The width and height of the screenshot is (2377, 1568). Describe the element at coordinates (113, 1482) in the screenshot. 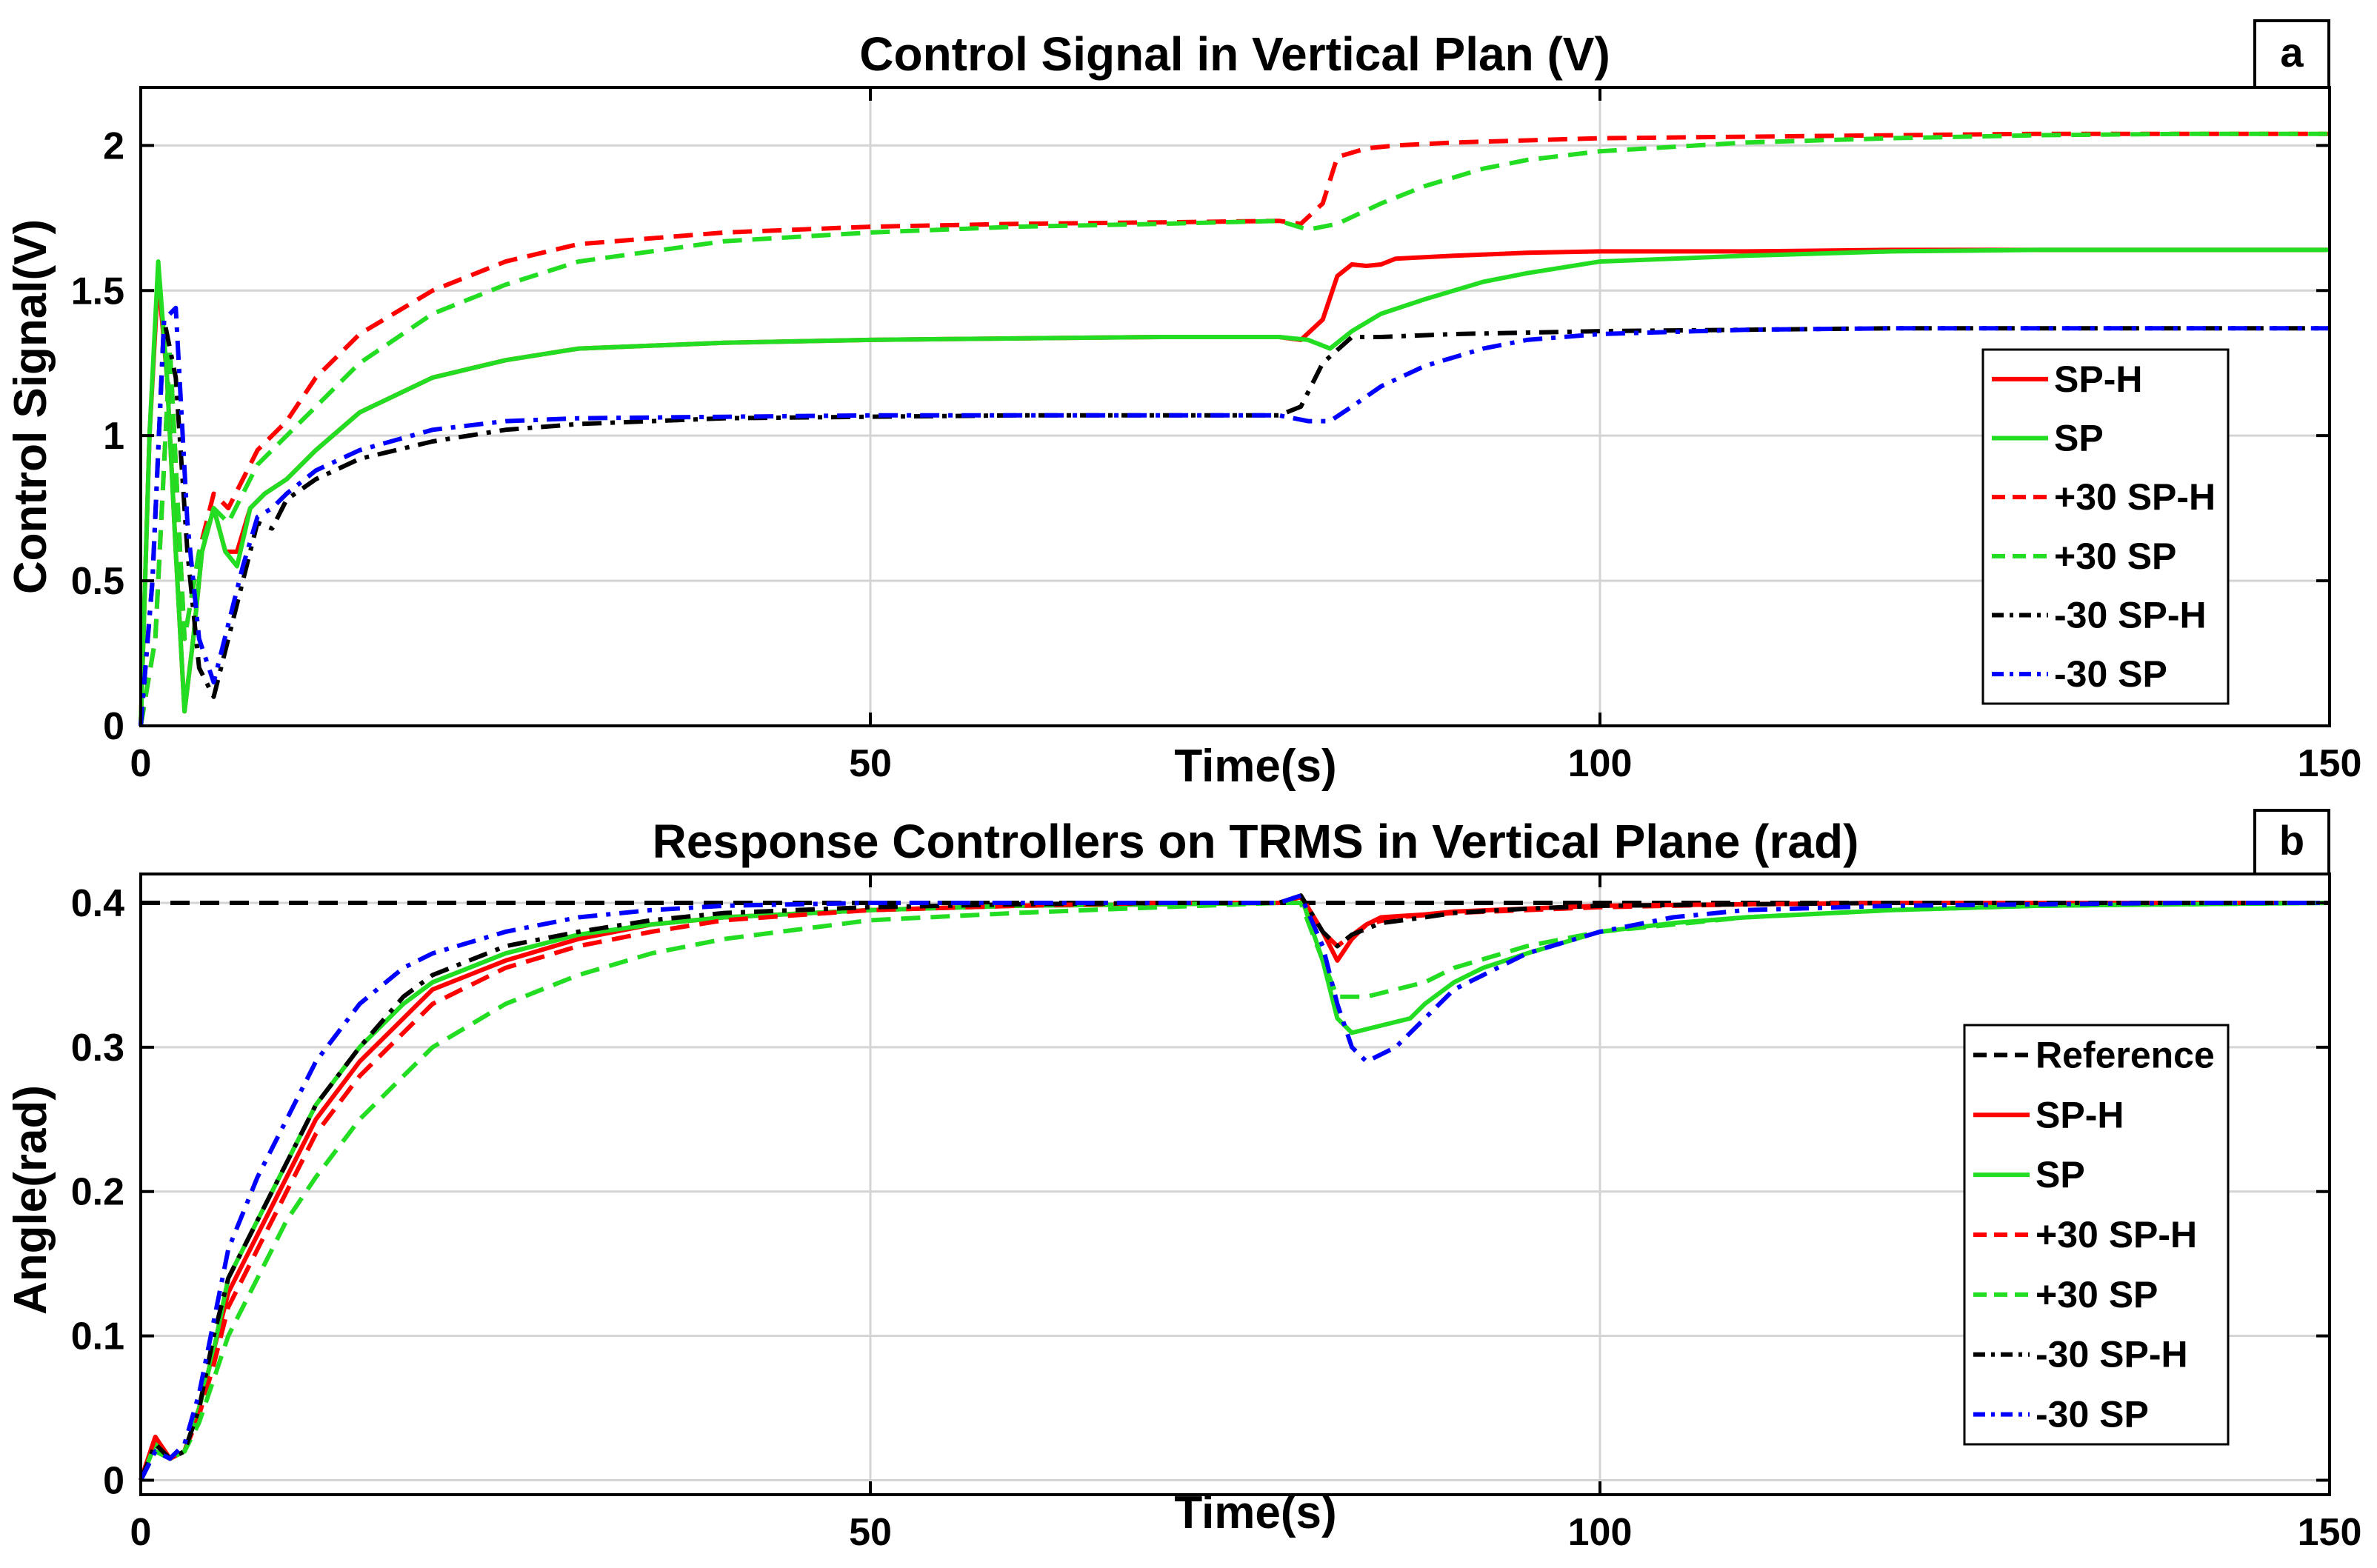

I see `panel-b-ytick-label-0: 0` at that location.